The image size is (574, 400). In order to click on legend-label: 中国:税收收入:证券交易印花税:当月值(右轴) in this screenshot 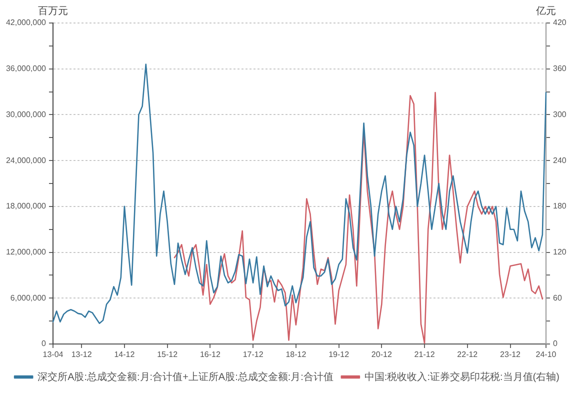, I will do `click(462, 376)`.